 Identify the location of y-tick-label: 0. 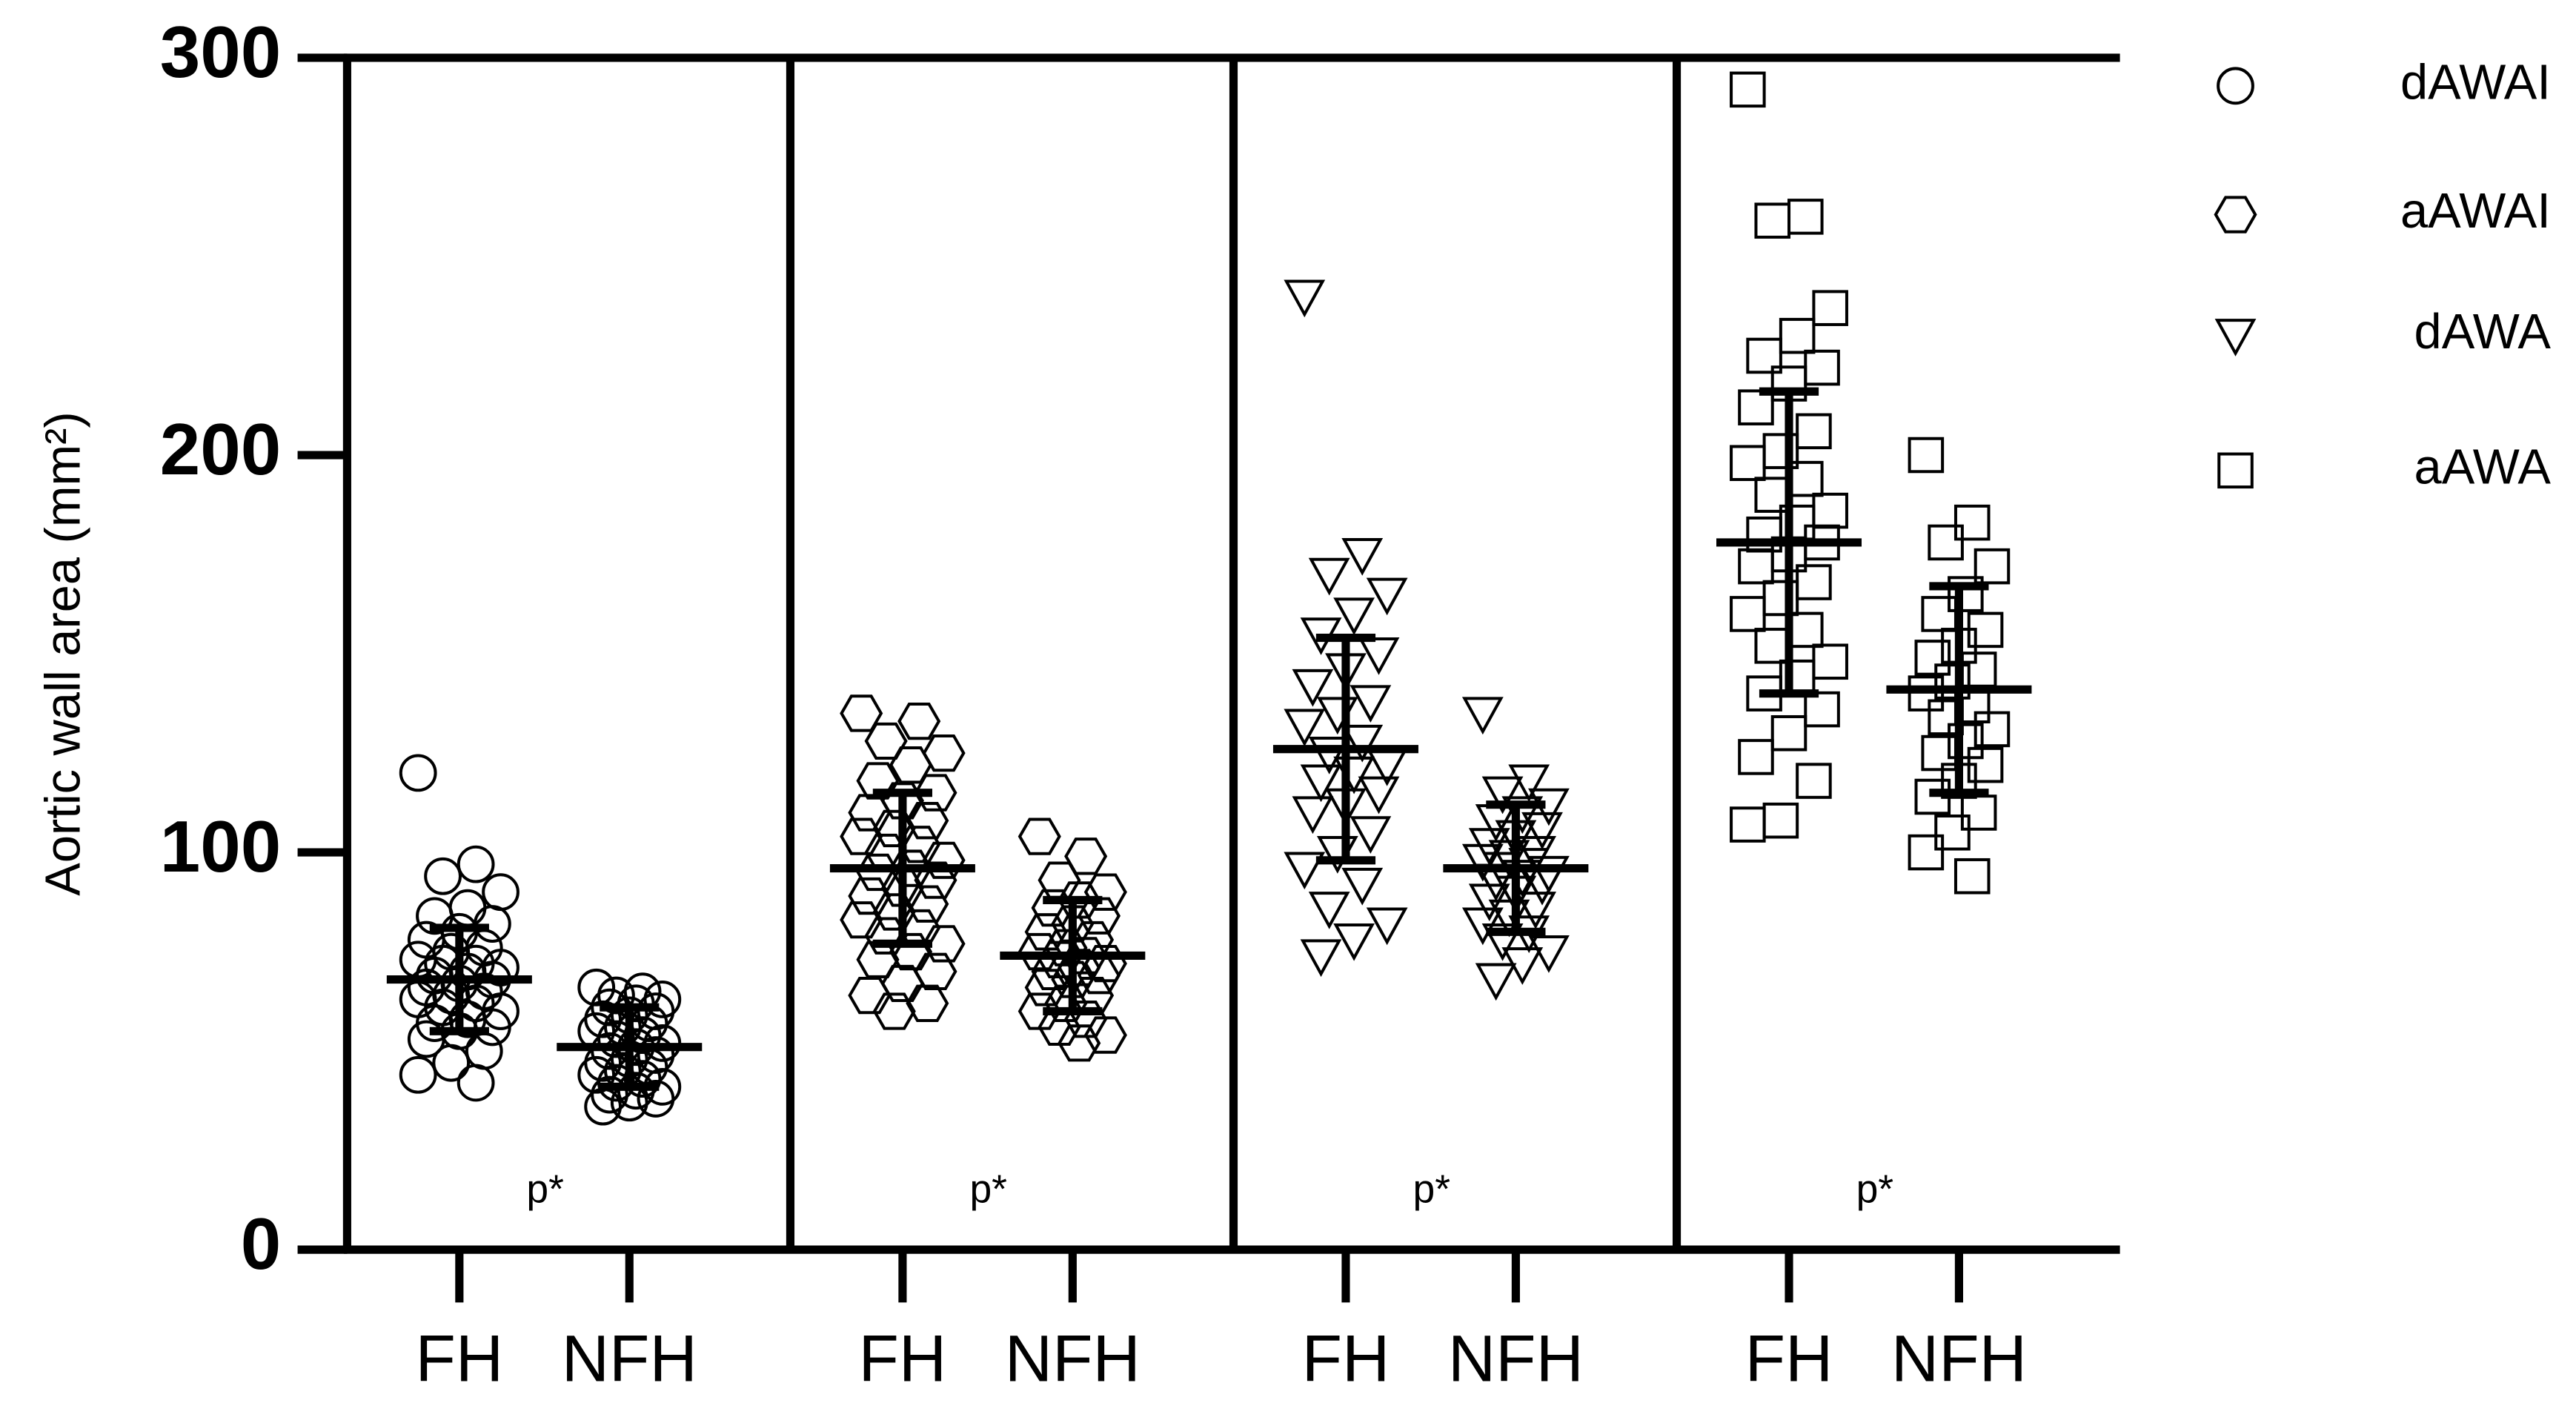
(261, 1243).